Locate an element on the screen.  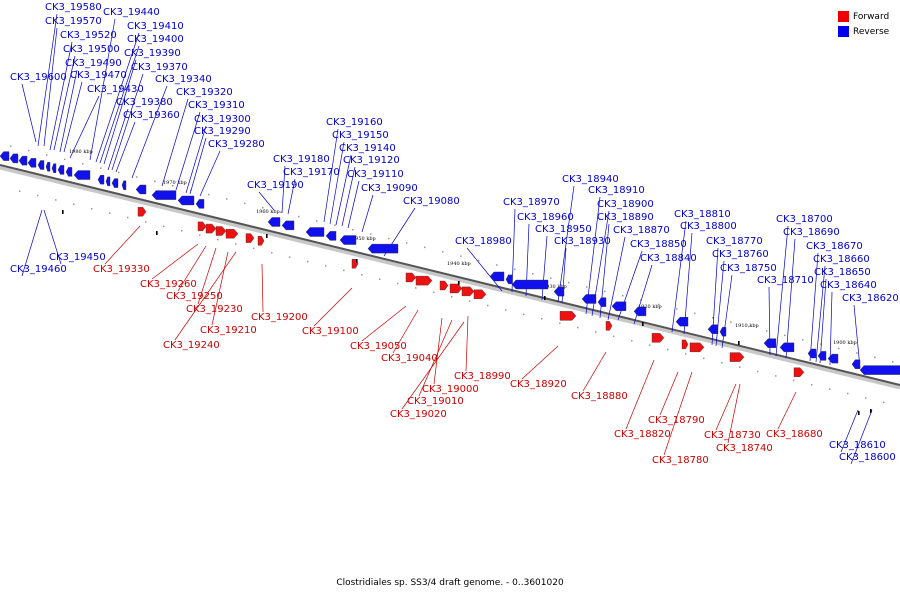
forward-gene-label: CK3_18880 is located at coordinates (599, 396).